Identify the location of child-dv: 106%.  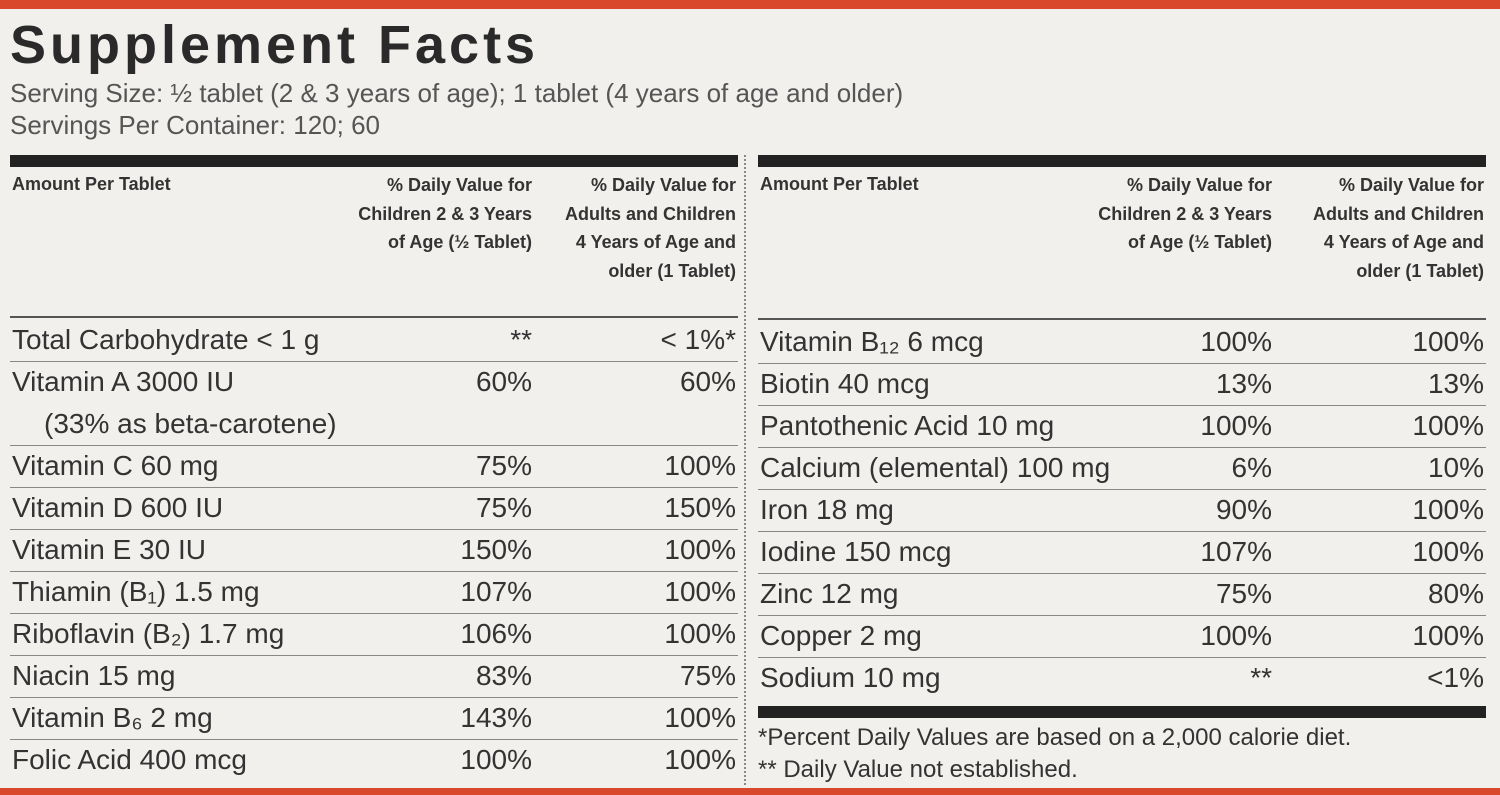
(496, 633).